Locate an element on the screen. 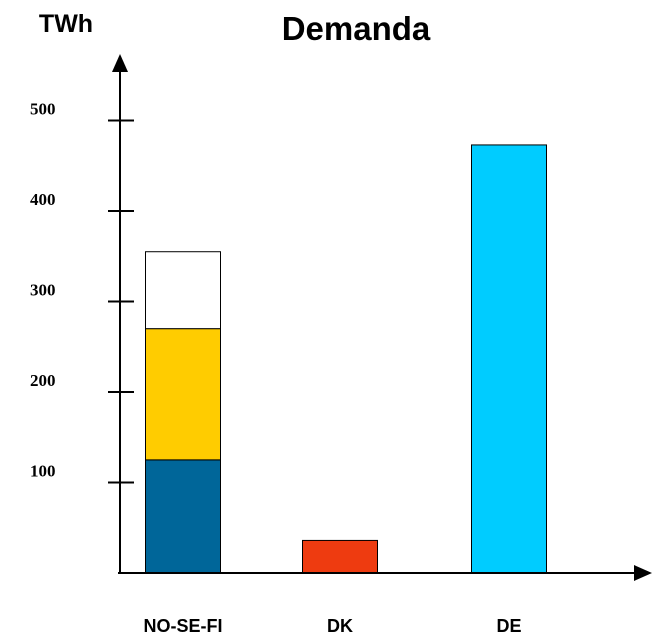 Image resolution: width=656 pixels, height=642 pixels. y-tick-label-300: 300 is located at coordinates (43, 290).